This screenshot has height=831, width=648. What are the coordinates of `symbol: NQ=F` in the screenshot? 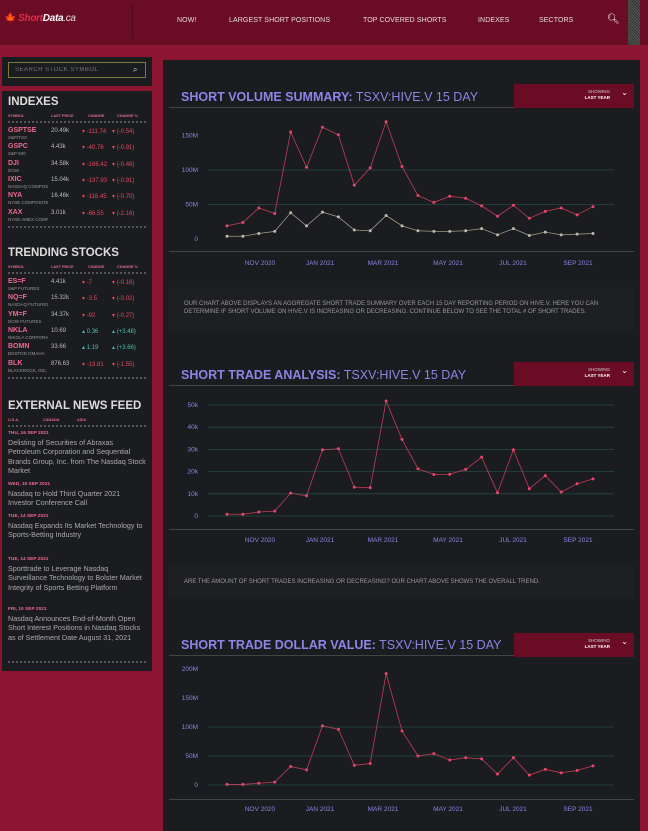 It's located at (17, 298).